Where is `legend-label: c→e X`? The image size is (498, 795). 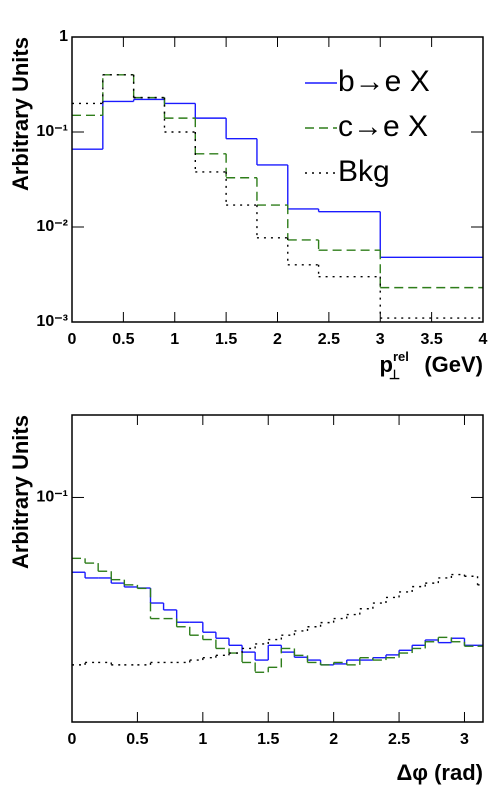
legend-label: c→e X is located at coordinates (383, 126).